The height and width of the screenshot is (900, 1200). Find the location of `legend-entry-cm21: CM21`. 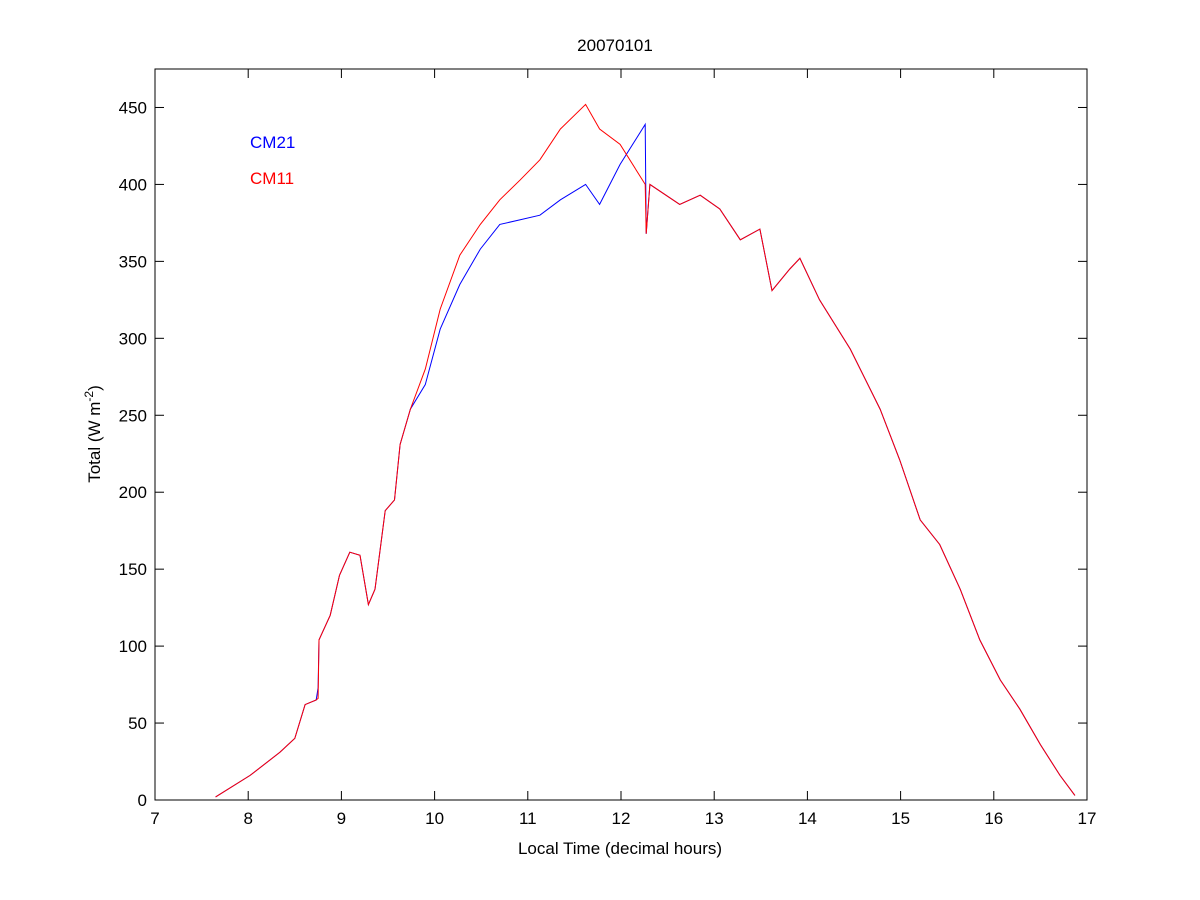

legend-entry-cm21: CM21 is located at coordinates (272, 142).